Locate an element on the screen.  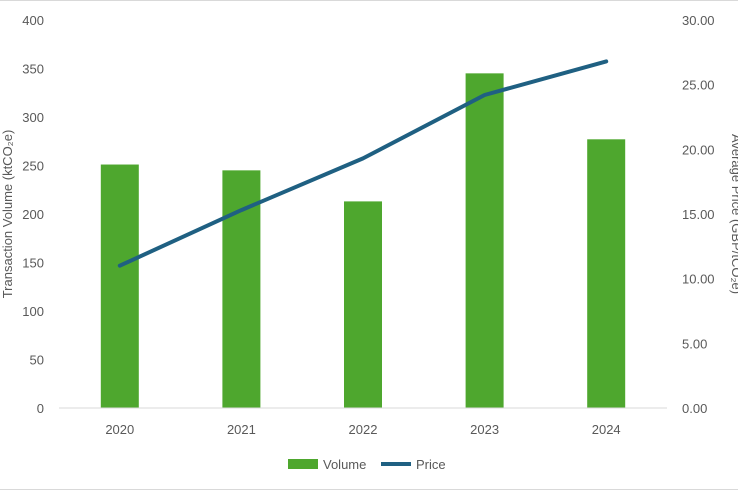
right-tick-label: 20.00 is located at coordinates (698, 149).